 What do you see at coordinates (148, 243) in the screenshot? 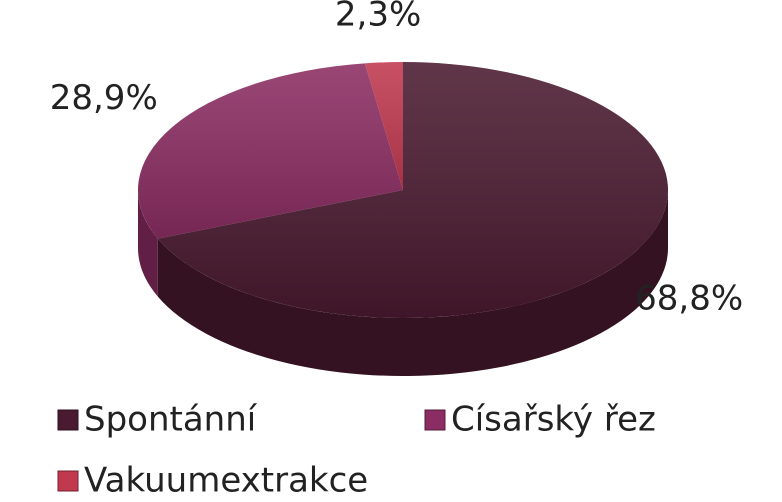
I see `slice-side` at bounding box center [148, 243].